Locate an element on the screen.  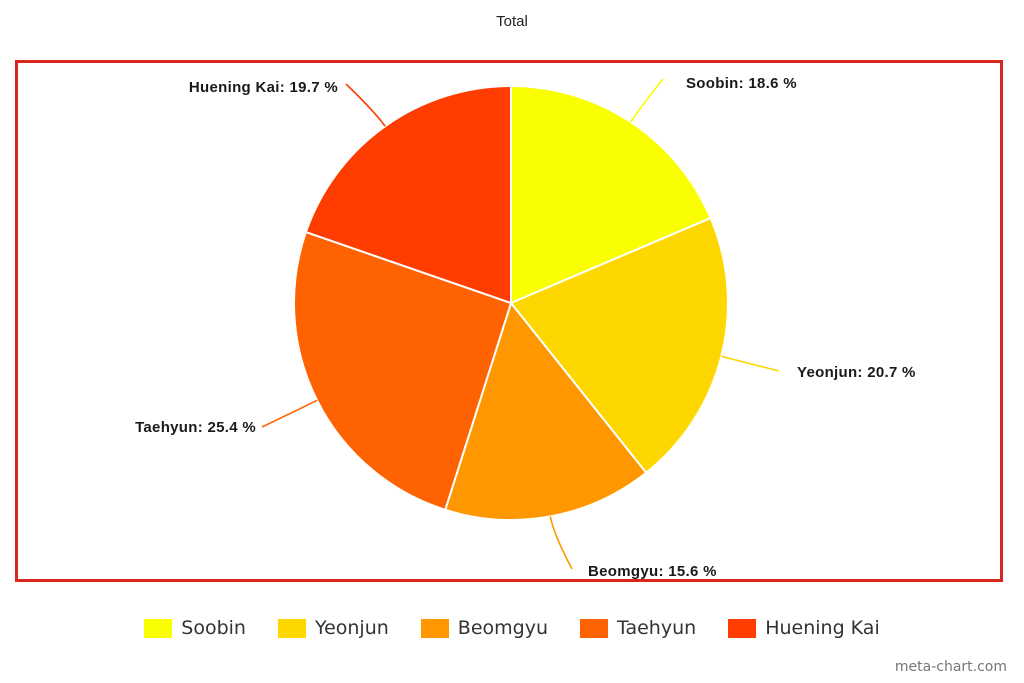
legend-label-yeonjun: Yeonjun is located at coordinates (351, 628).